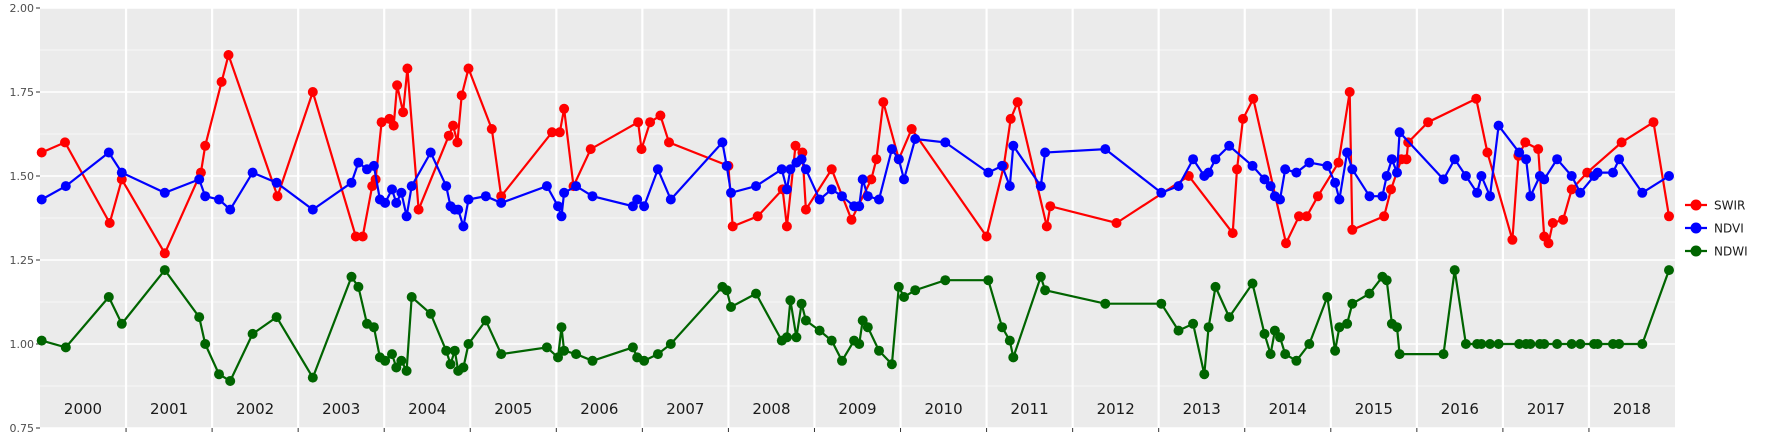  I want to click on legend-label-swir: SWIR, so click(1729, 206).